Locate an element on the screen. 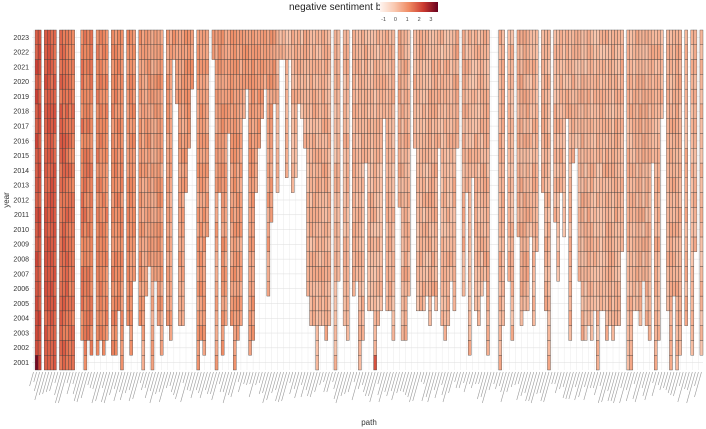  legend-ticks: -1 0 1 2 3 is located at coordinates (406, 20).